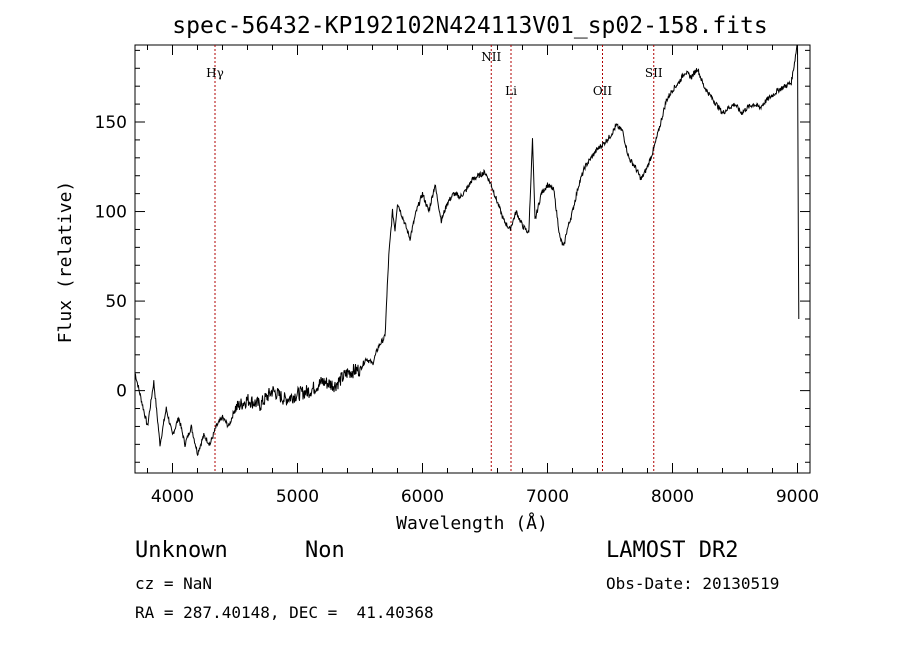  Describe the element at coordinates (472, 523) in the screenshot. I see `x-axis-label: Wavelength (Å)` at that location.